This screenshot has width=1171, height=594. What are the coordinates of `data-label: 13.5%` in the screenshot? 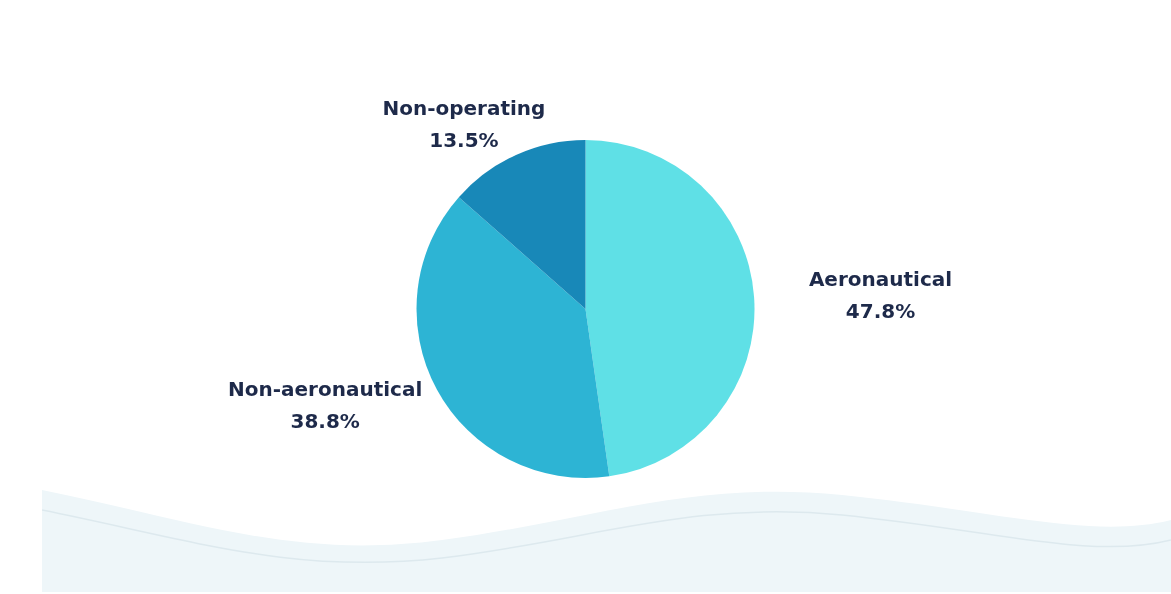 It's located at (464, 140).